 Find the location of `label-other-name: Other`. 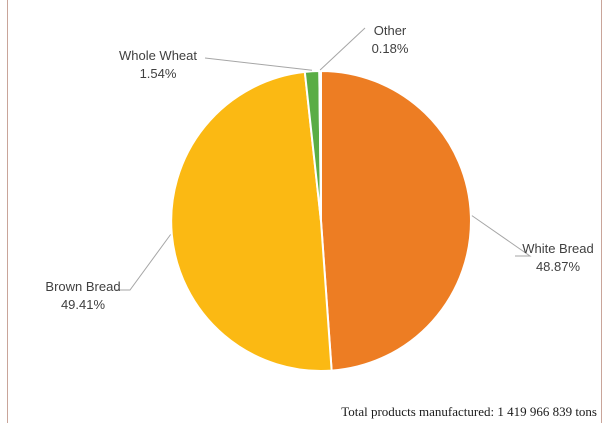

label-other-name: Other is located at coordinates (390, 30).